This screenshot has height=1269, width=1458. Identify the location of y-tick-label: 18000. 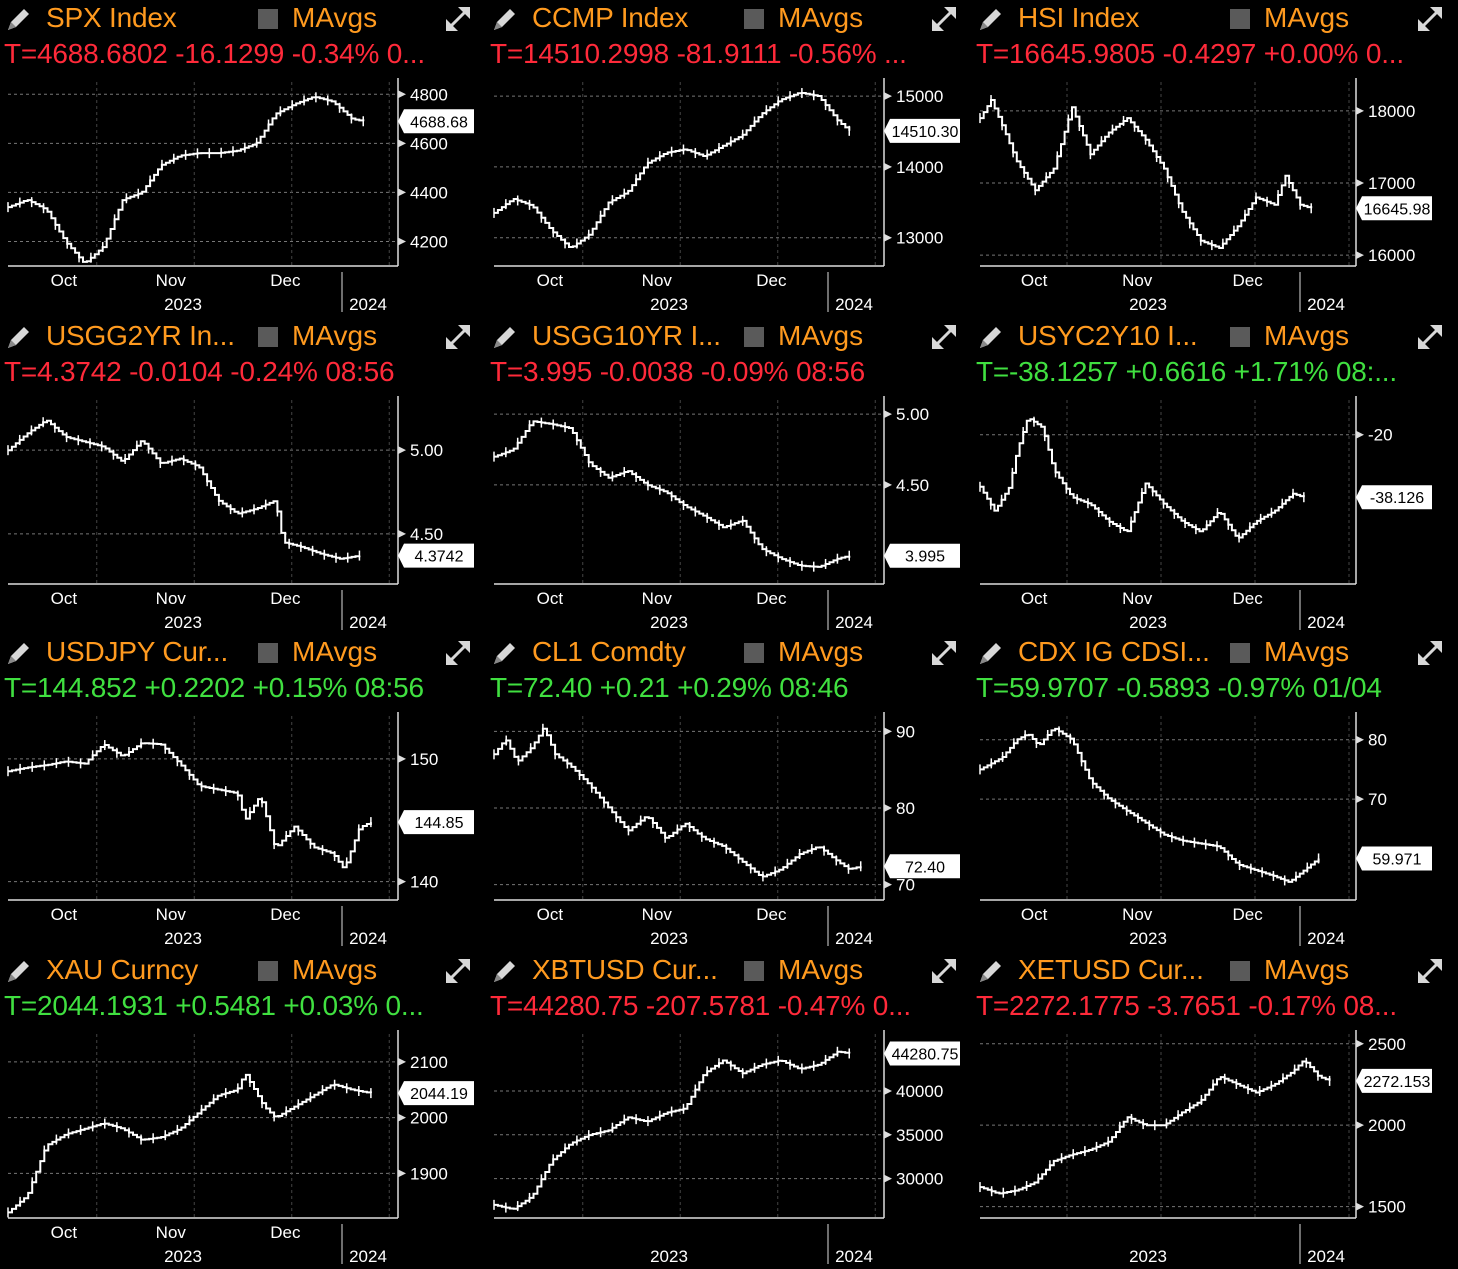
(1391, 111).